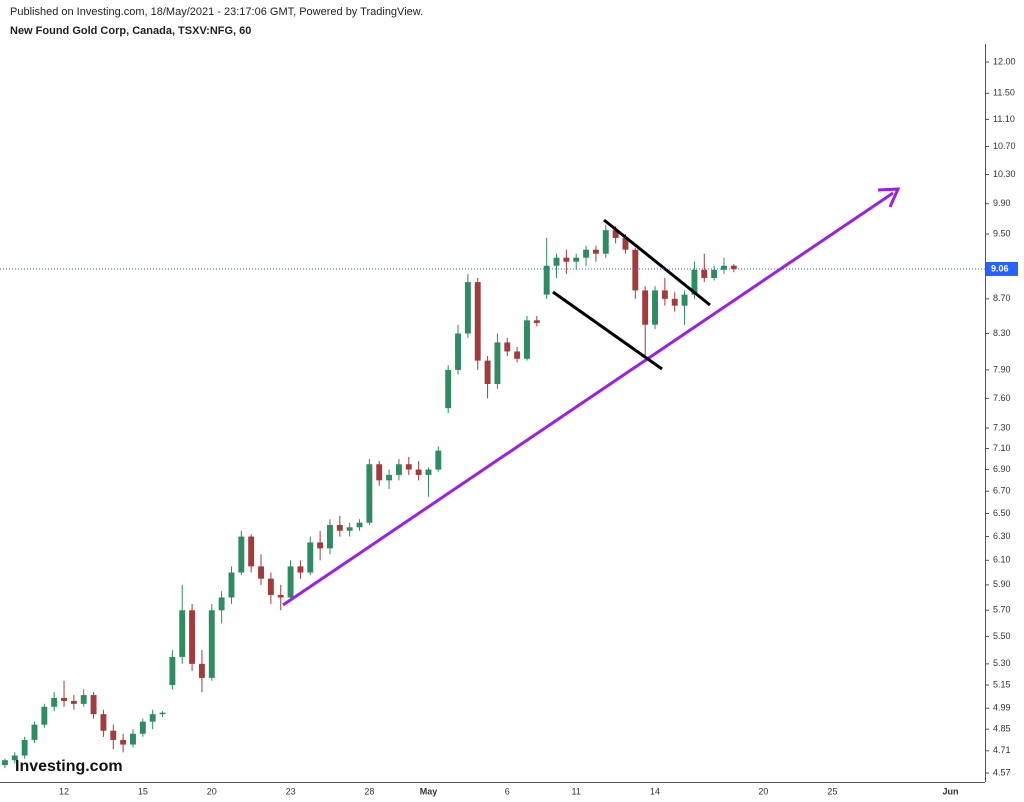 This screenshot has width=1024, height=802. Describe the element at coordinates (429, 791) in the screenshot. I see `x-tick-label: May` at that location.